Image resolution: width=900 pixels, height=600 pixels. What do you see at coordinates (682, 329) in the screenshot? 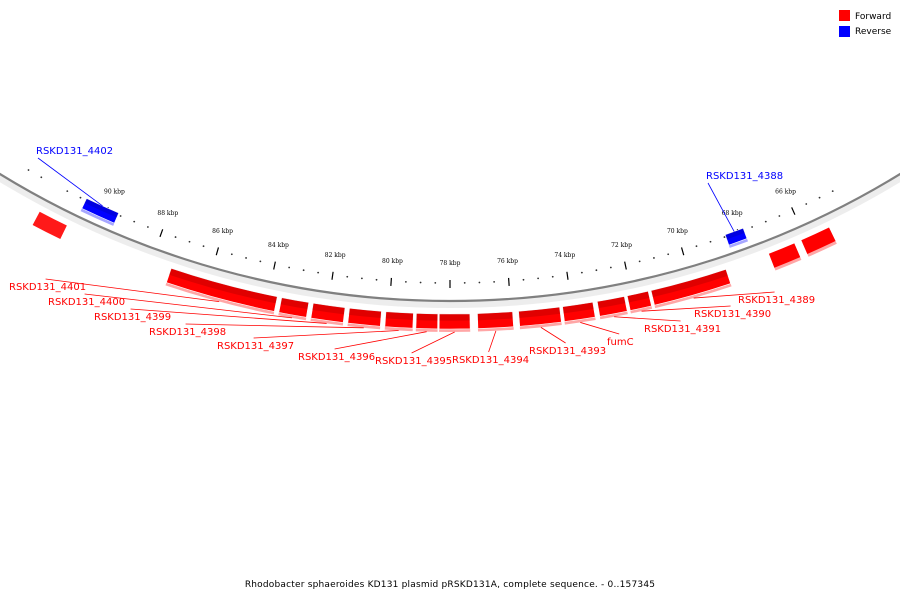
I see `gene-label: RSKD131_4391` at bounding box center [682, 329].